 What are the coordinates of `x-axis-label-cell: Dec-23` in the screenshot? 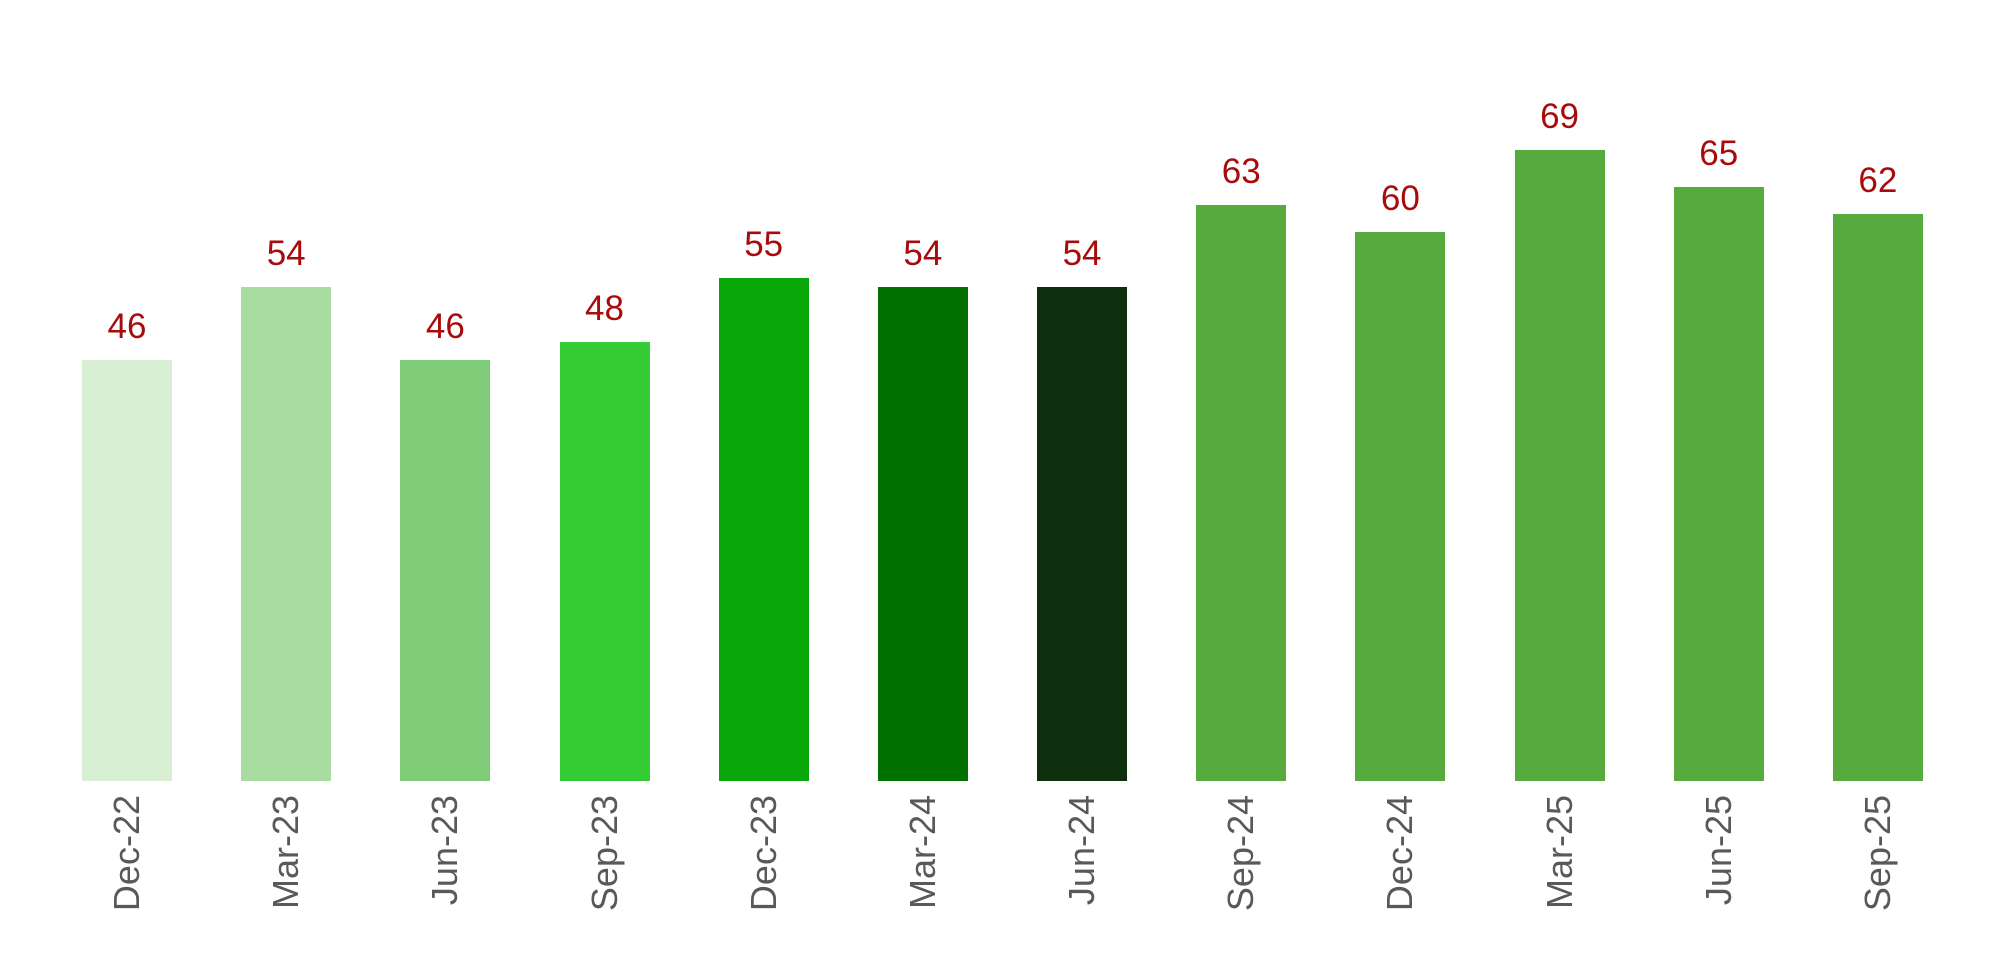 It's located at (764, 878).